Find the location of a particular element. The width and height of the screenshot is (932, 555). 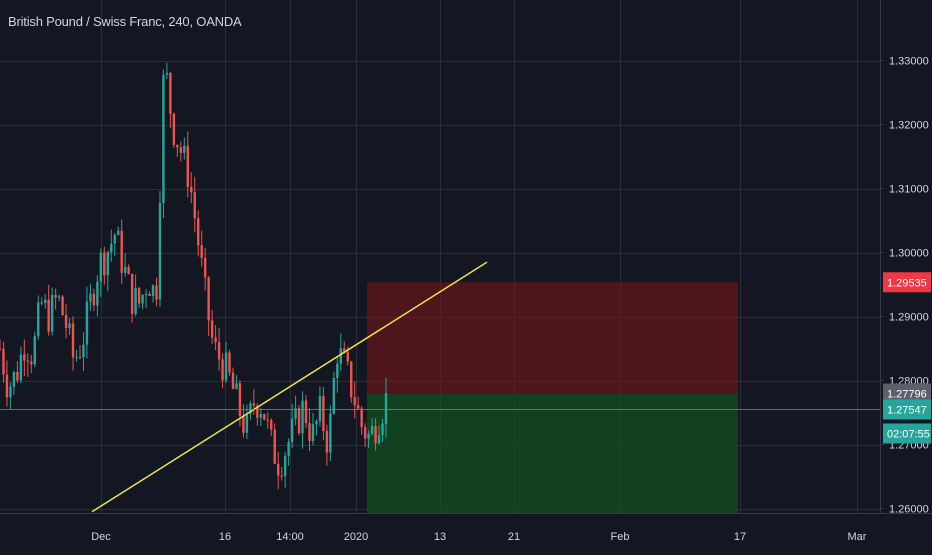

stop-price-label-bg is located at coordinates (907, 282).